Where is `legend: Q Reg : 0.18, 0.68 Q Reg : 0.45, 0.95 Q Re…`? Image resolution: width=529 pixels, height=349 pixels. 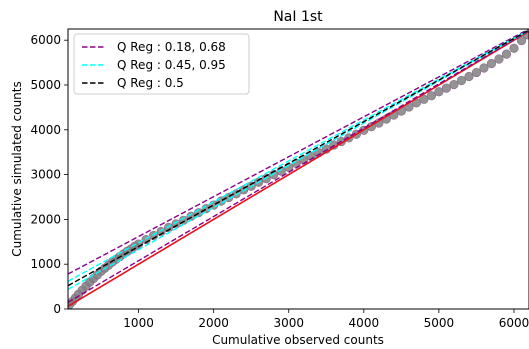
legend: Q Reg : 0.18, 0.68 Q Reg : 0.45, 0.95 Q Re… is located at coordinates (161, 64).